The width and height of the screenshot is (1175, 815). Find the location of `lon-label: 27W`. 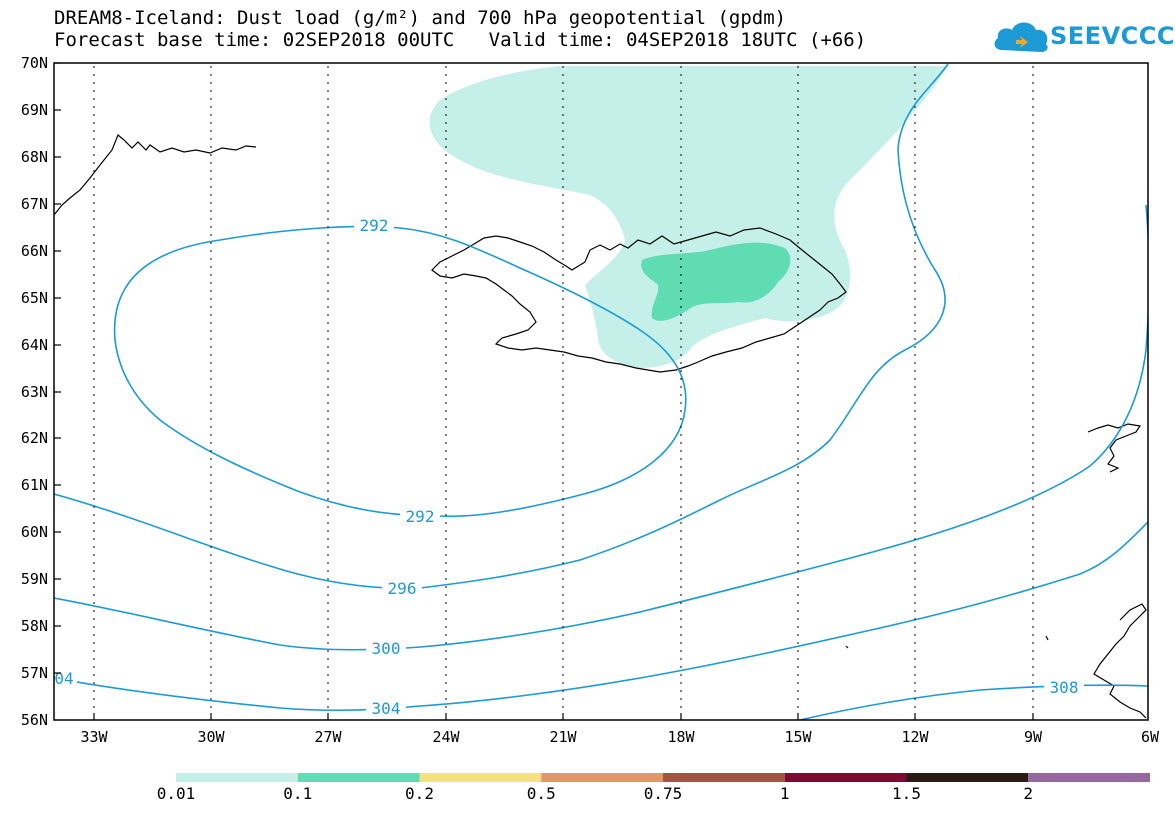

lon-label: 27W is located at coordinates (328, 737).